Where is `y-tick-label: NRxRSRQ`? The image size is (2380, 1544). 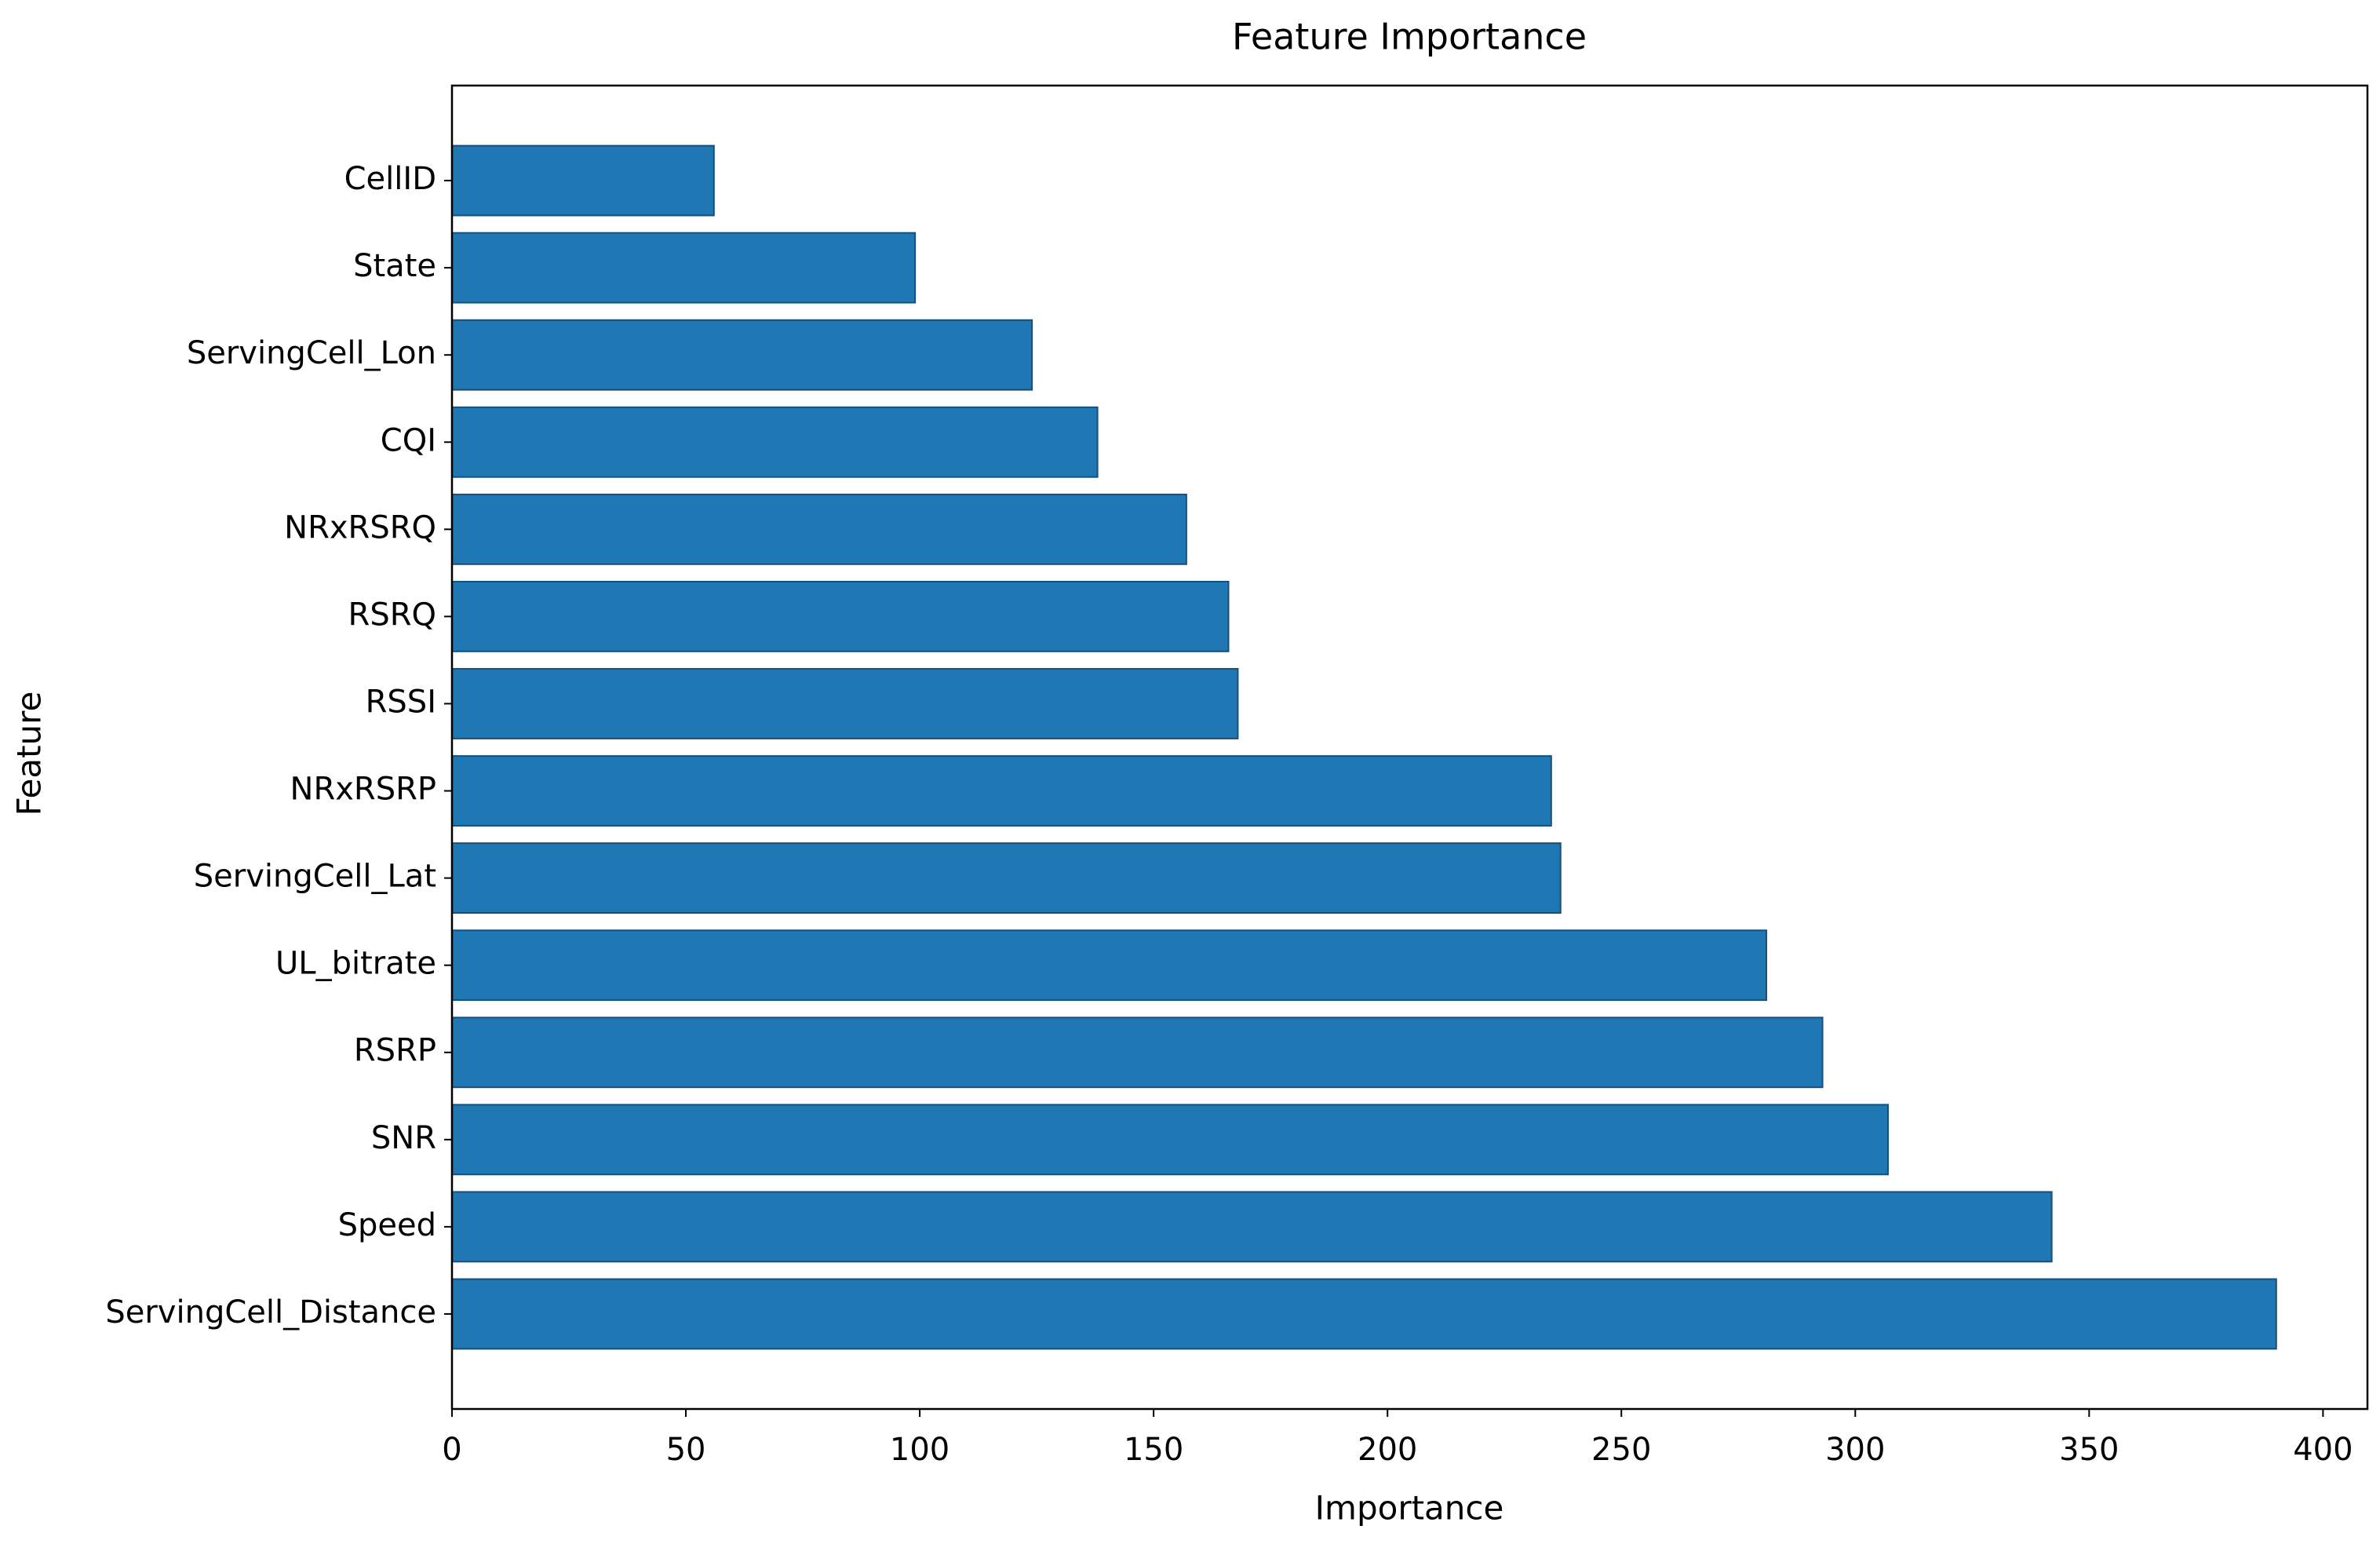
y-tick-label: NRxRSRQ is located at coordinates (360, 527).